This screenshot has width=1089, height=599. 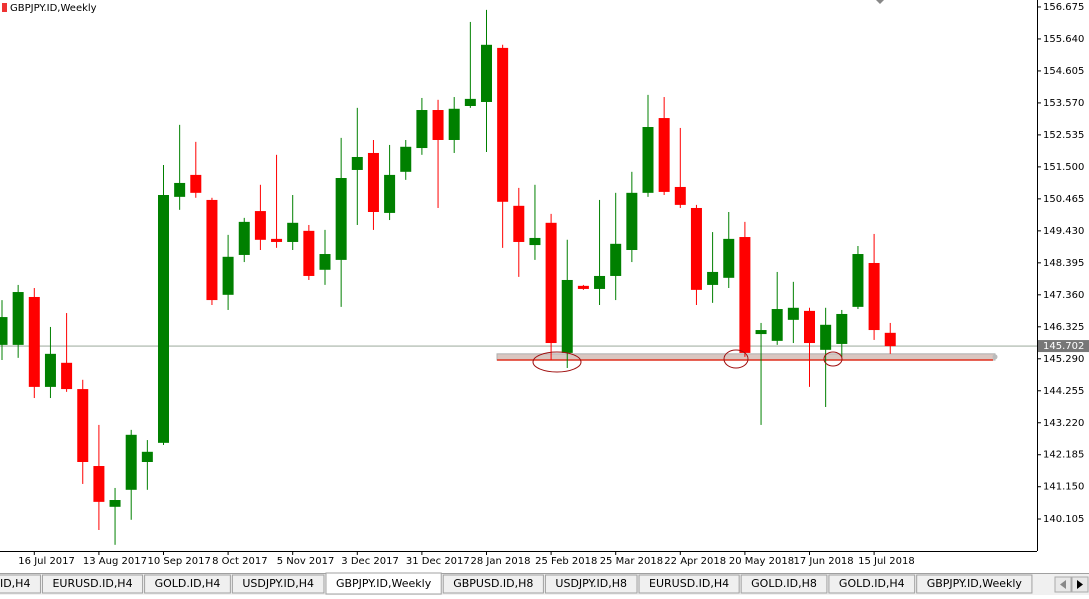 What do you see at coordinates (501, 561) in the screenshot?
I see `x-tick-label: 28 Jan 2018` at bounding box center [501, 561].